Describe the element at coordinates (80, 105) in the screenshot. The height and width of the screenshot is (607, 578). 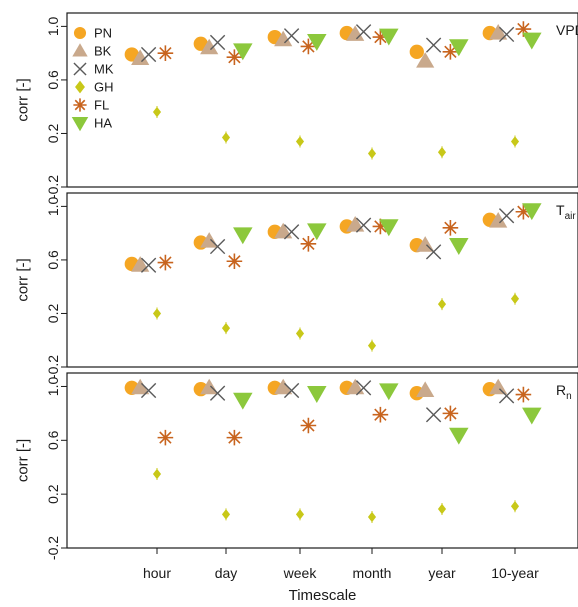
I see `legend-marker-fl` at that location.